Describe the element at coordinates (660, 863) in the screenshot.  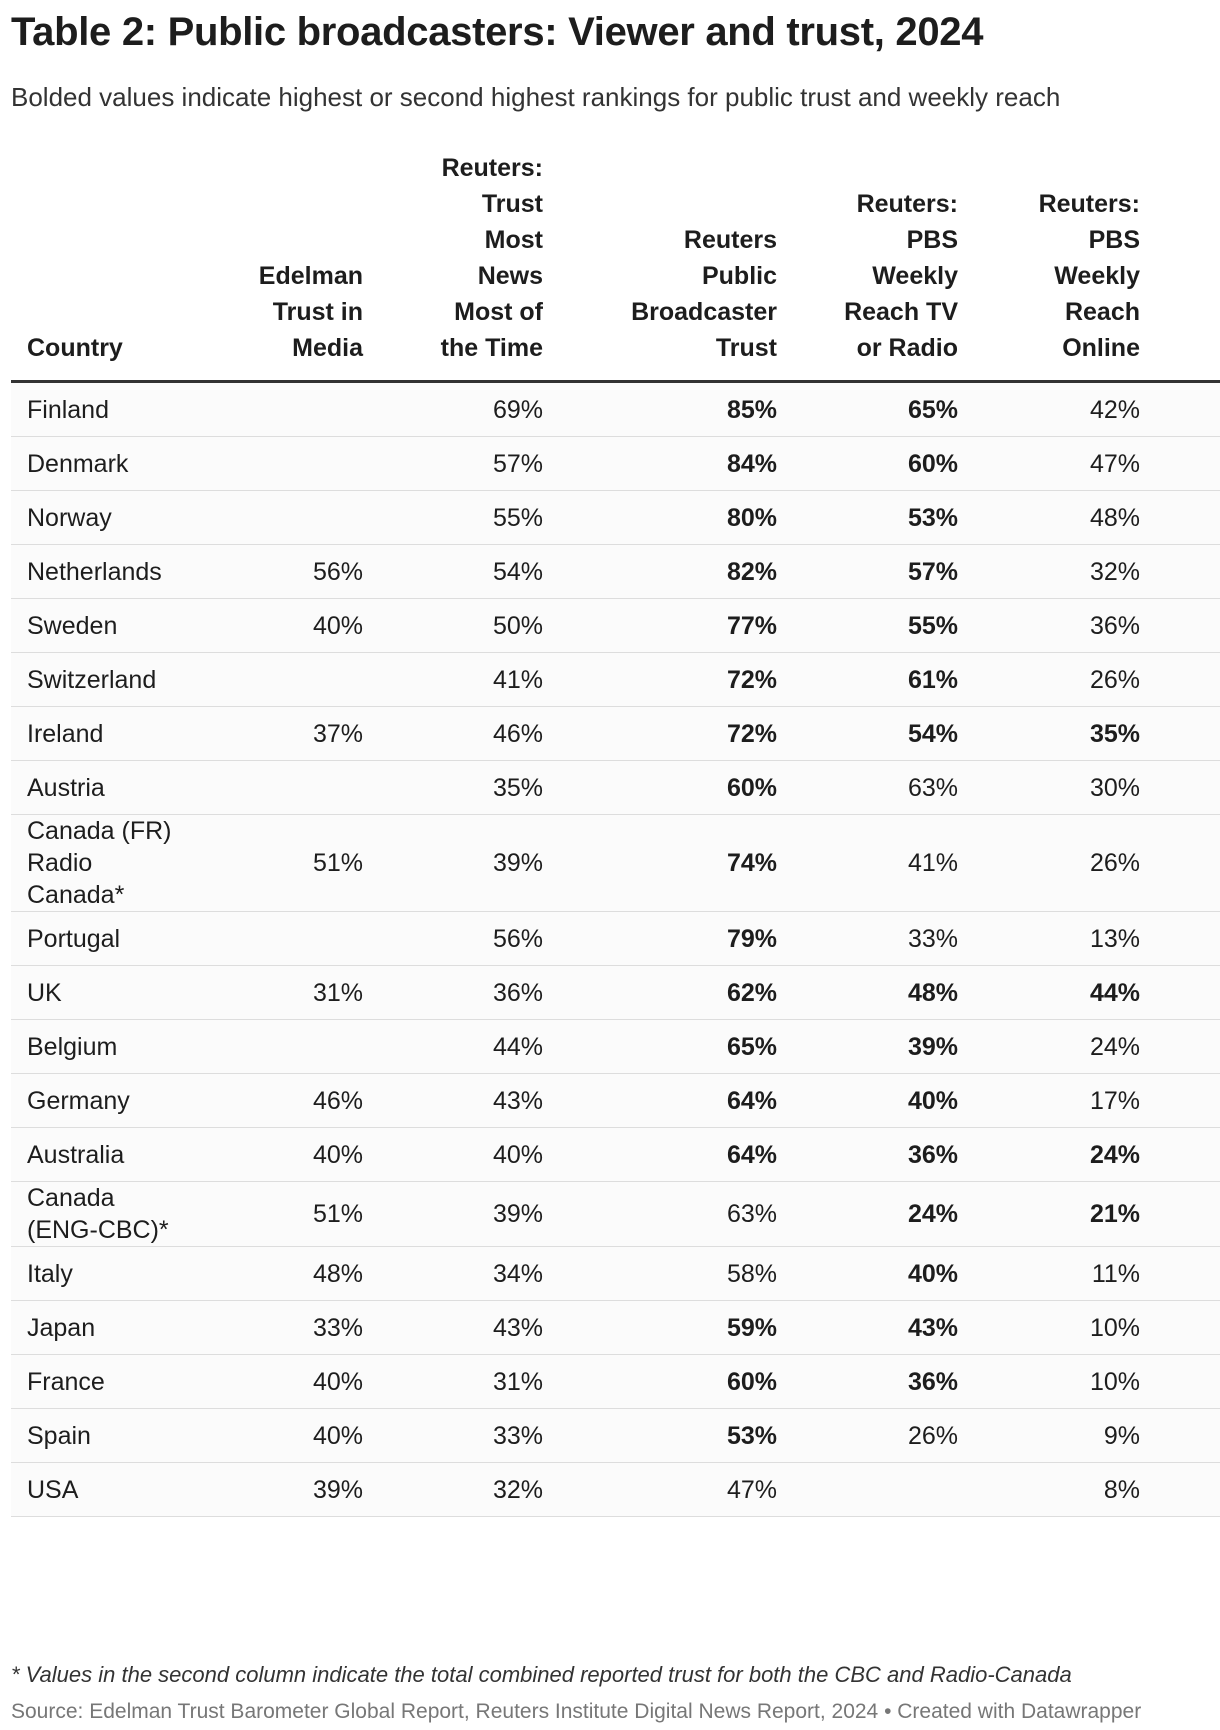
I see `cell: 74%` at that location.